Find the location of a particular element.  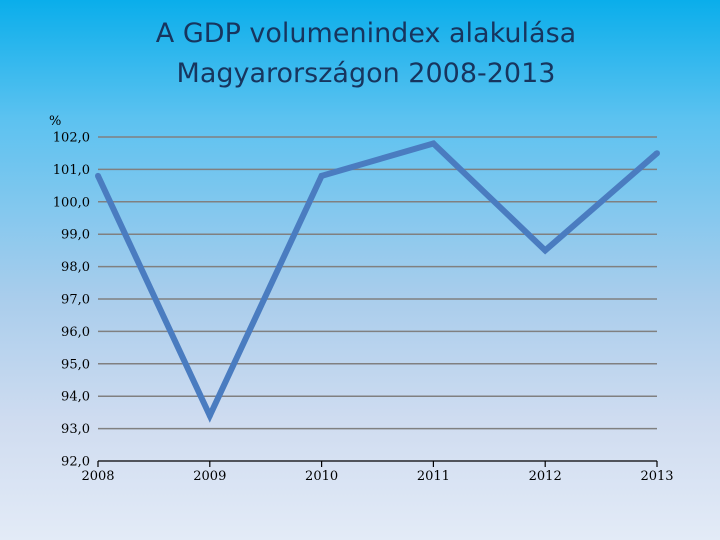

x-tick-label: 2010 is located at coordinates (321, 476).